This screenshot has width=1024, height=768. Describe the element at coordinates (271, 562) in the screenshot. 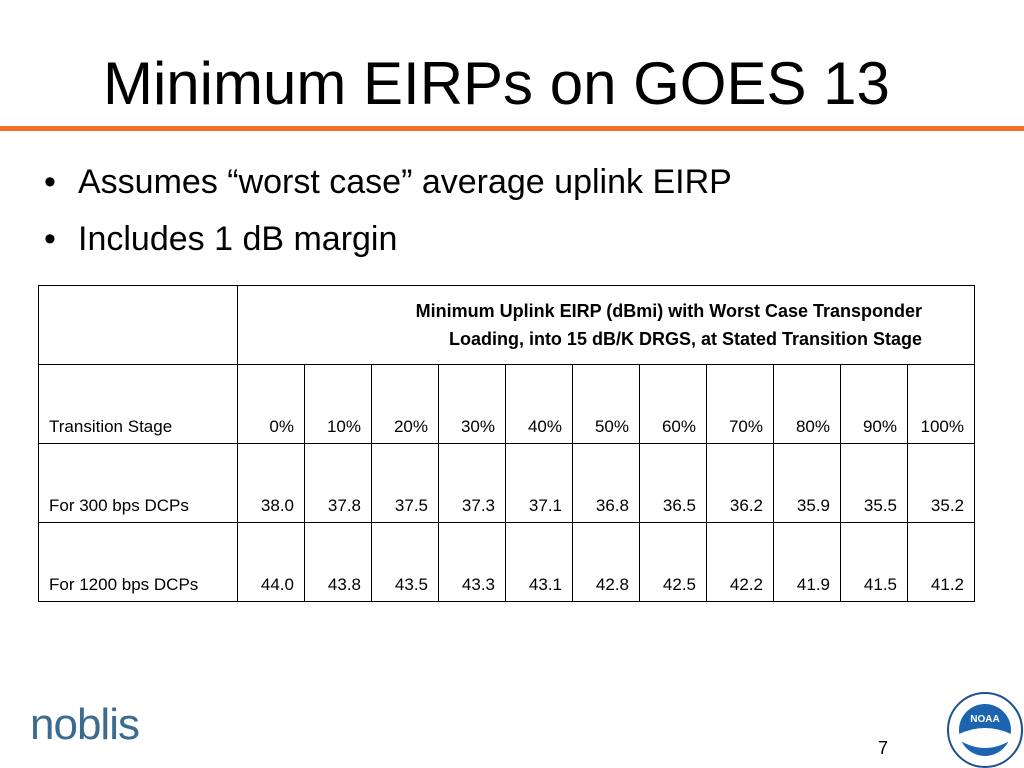

I see `table-cell: 44.0` at that location.